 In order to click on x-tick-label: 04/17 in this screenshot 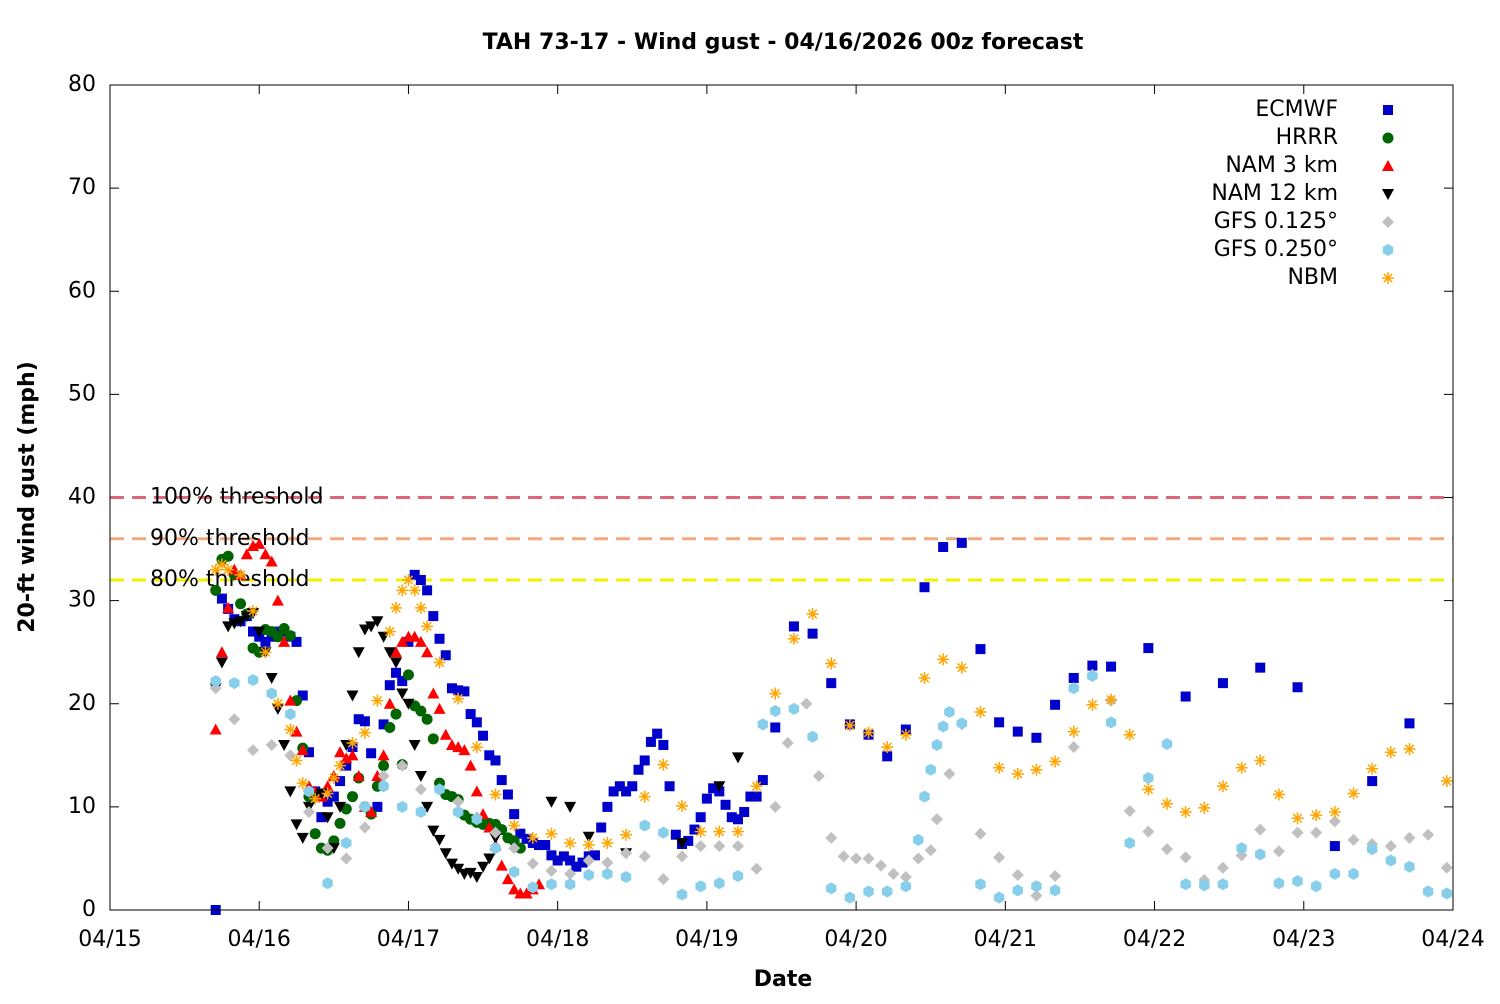, I will do `click(408, 939)`.